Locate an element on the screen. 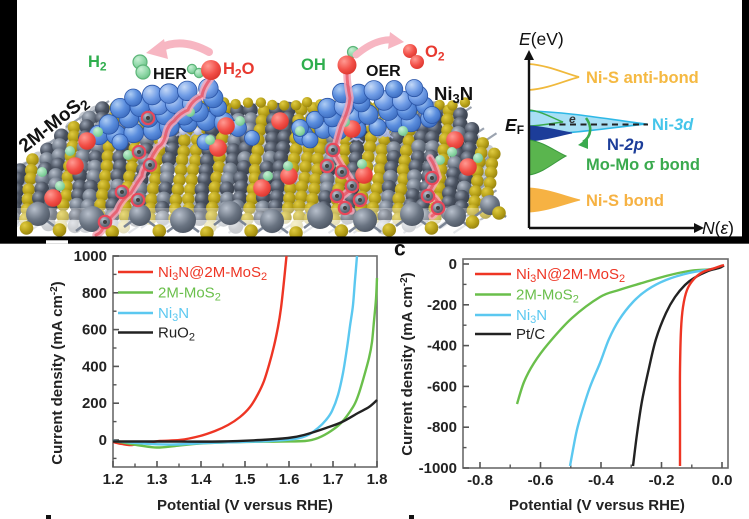 This screenshot has height=519, width=749. svg-text: -800 is located at coordinates (442, 427).